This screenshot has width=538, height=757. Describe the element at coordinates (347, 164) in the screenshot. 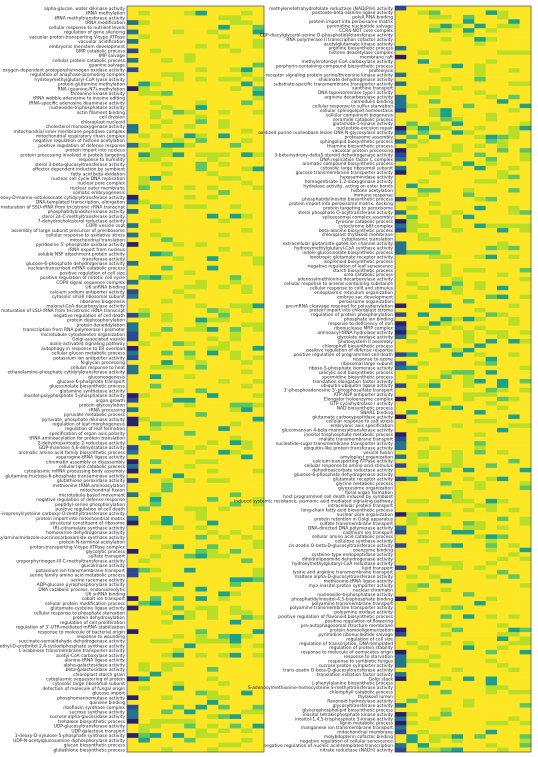

I see `row-label: aromatic compound biosynthetic process` at that location.